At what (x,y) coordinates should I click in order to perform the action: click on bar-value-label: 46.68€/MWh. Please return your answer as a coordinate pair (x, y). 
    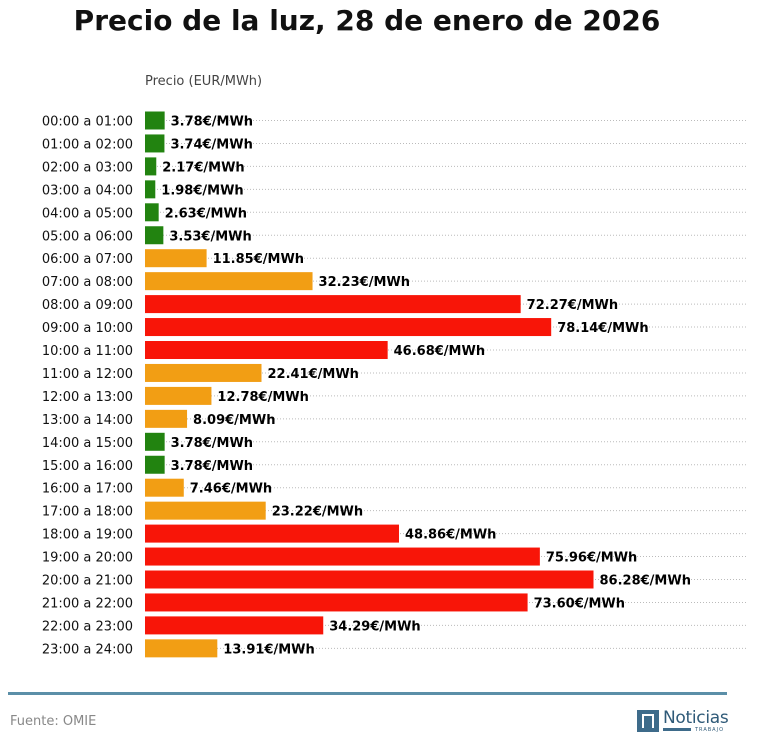
    Looking at the image, I should click on (439, 351).